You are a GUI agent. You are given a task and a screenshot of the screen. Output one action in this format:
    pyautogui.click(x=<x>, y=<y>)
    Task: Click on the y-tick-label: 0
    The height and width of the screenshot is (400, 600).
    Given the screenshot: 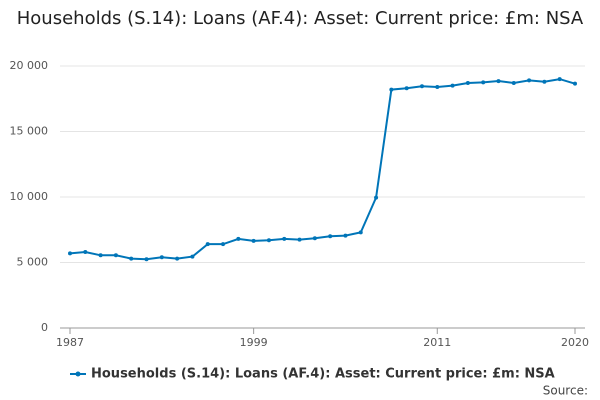 What is the action you would take?
    pyautogui.click(x=44, y=327)
    